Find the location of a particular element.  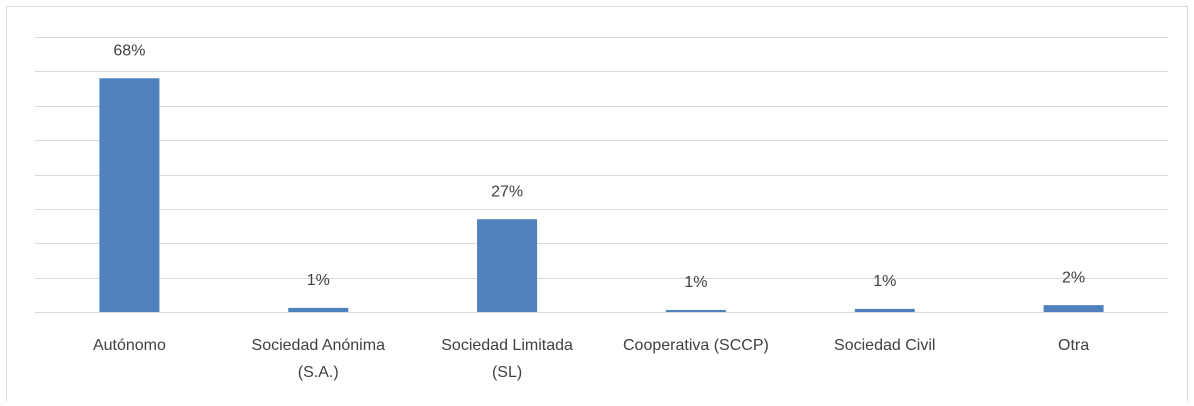

x-tick-label: Sociedad Limitada is located at coordinates (507, 345).